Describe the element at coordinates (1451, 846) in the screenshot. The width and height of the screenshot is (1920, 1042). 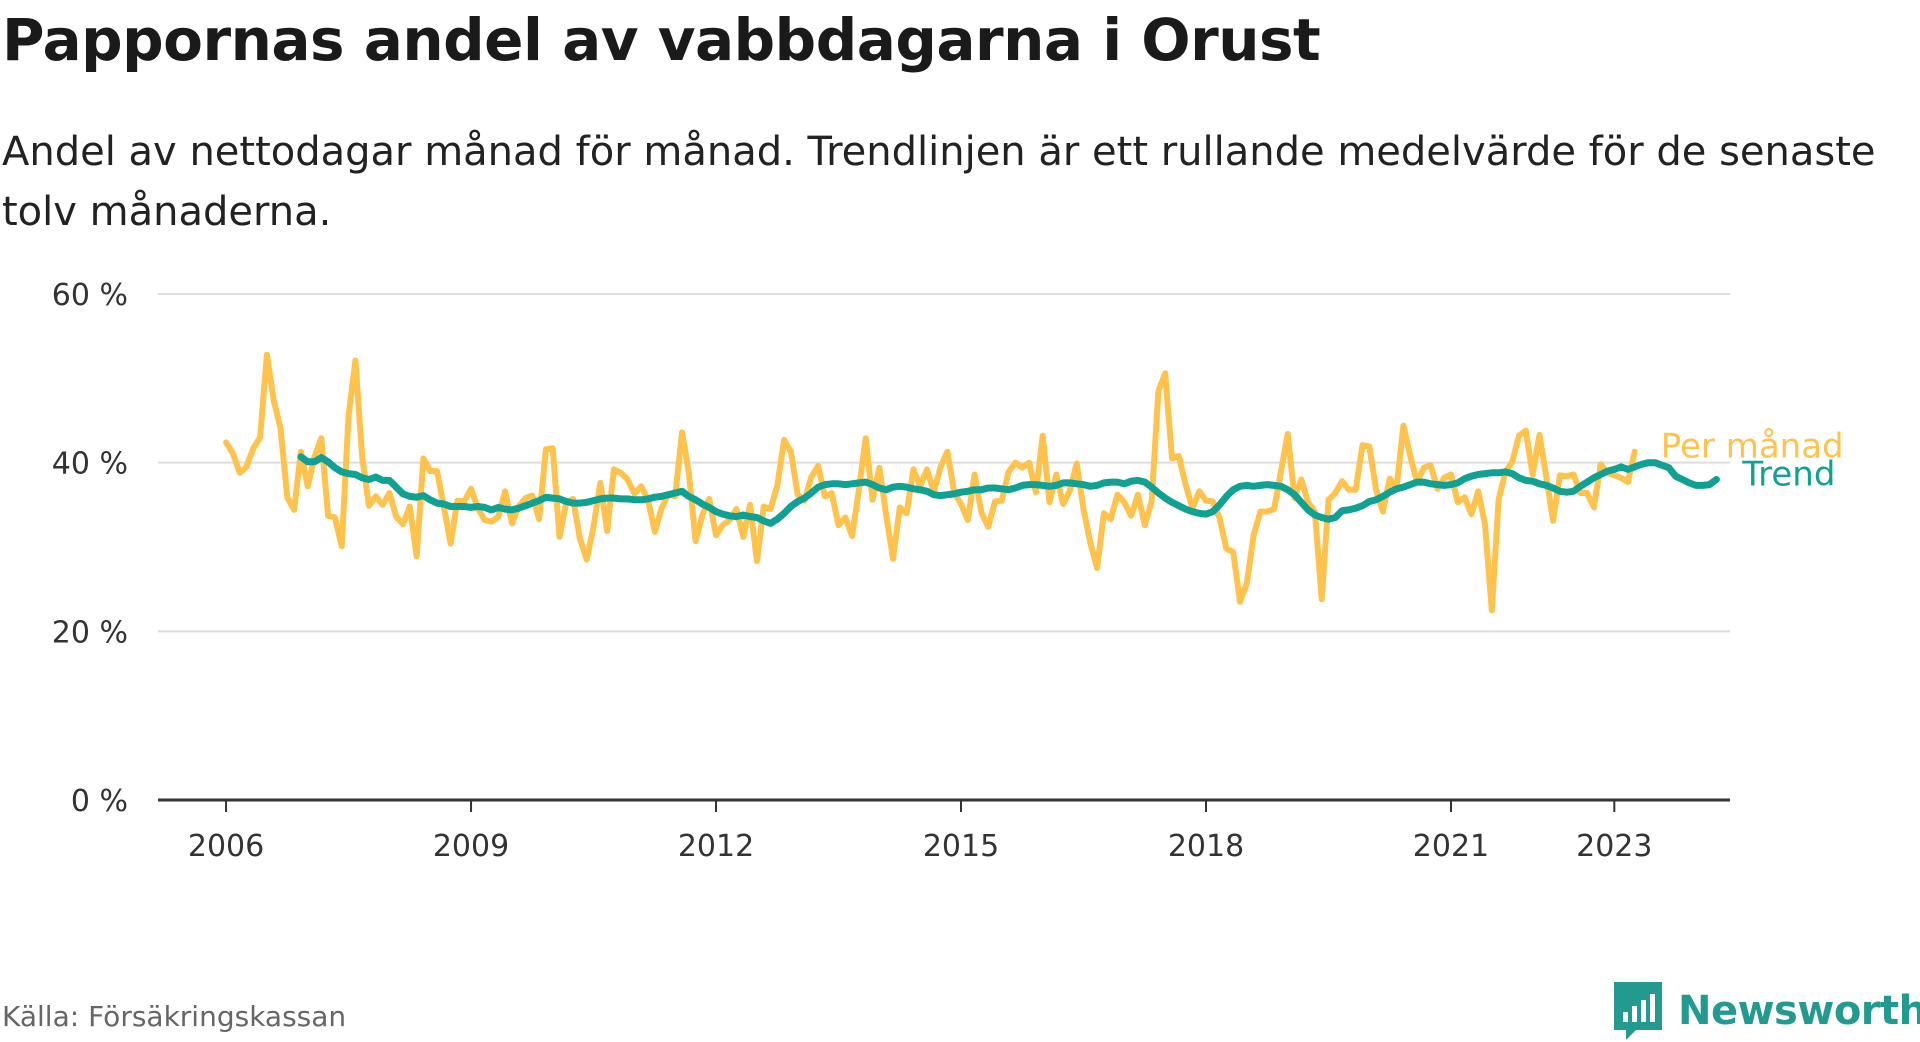
I see `x-tick-label: 2021` at that location.